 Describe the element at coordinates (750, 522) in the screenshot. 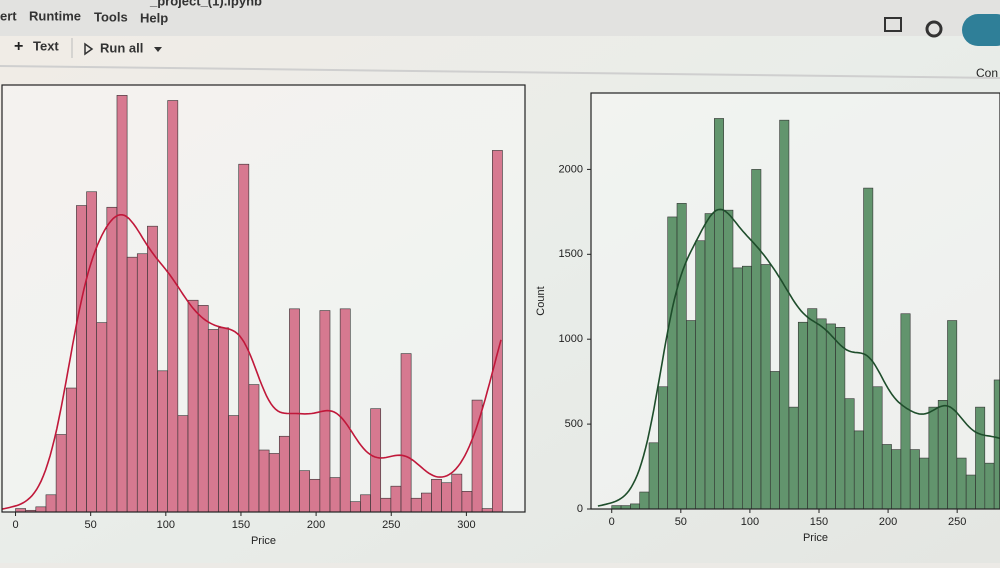

I see `x-tick-label: 100` at that location.